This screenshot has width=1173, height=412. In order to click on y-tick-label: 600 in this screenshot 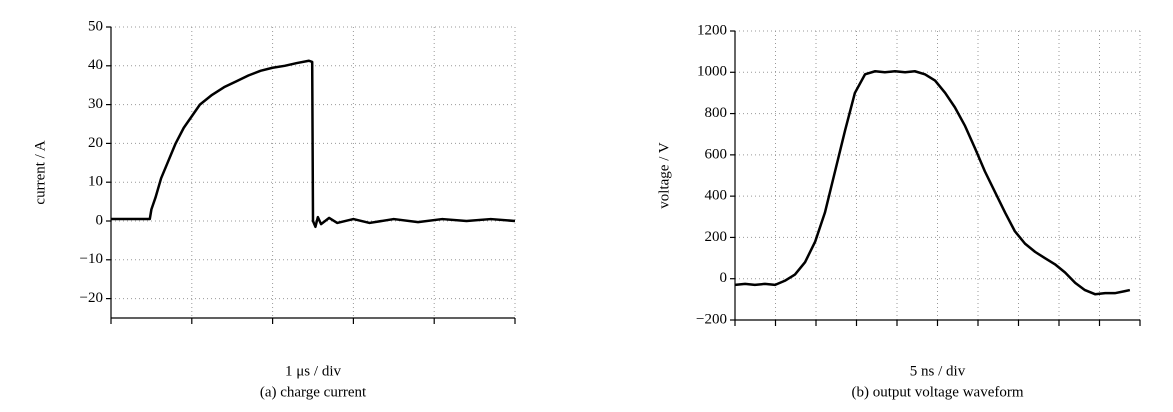, I will do `click(716, 154)`.